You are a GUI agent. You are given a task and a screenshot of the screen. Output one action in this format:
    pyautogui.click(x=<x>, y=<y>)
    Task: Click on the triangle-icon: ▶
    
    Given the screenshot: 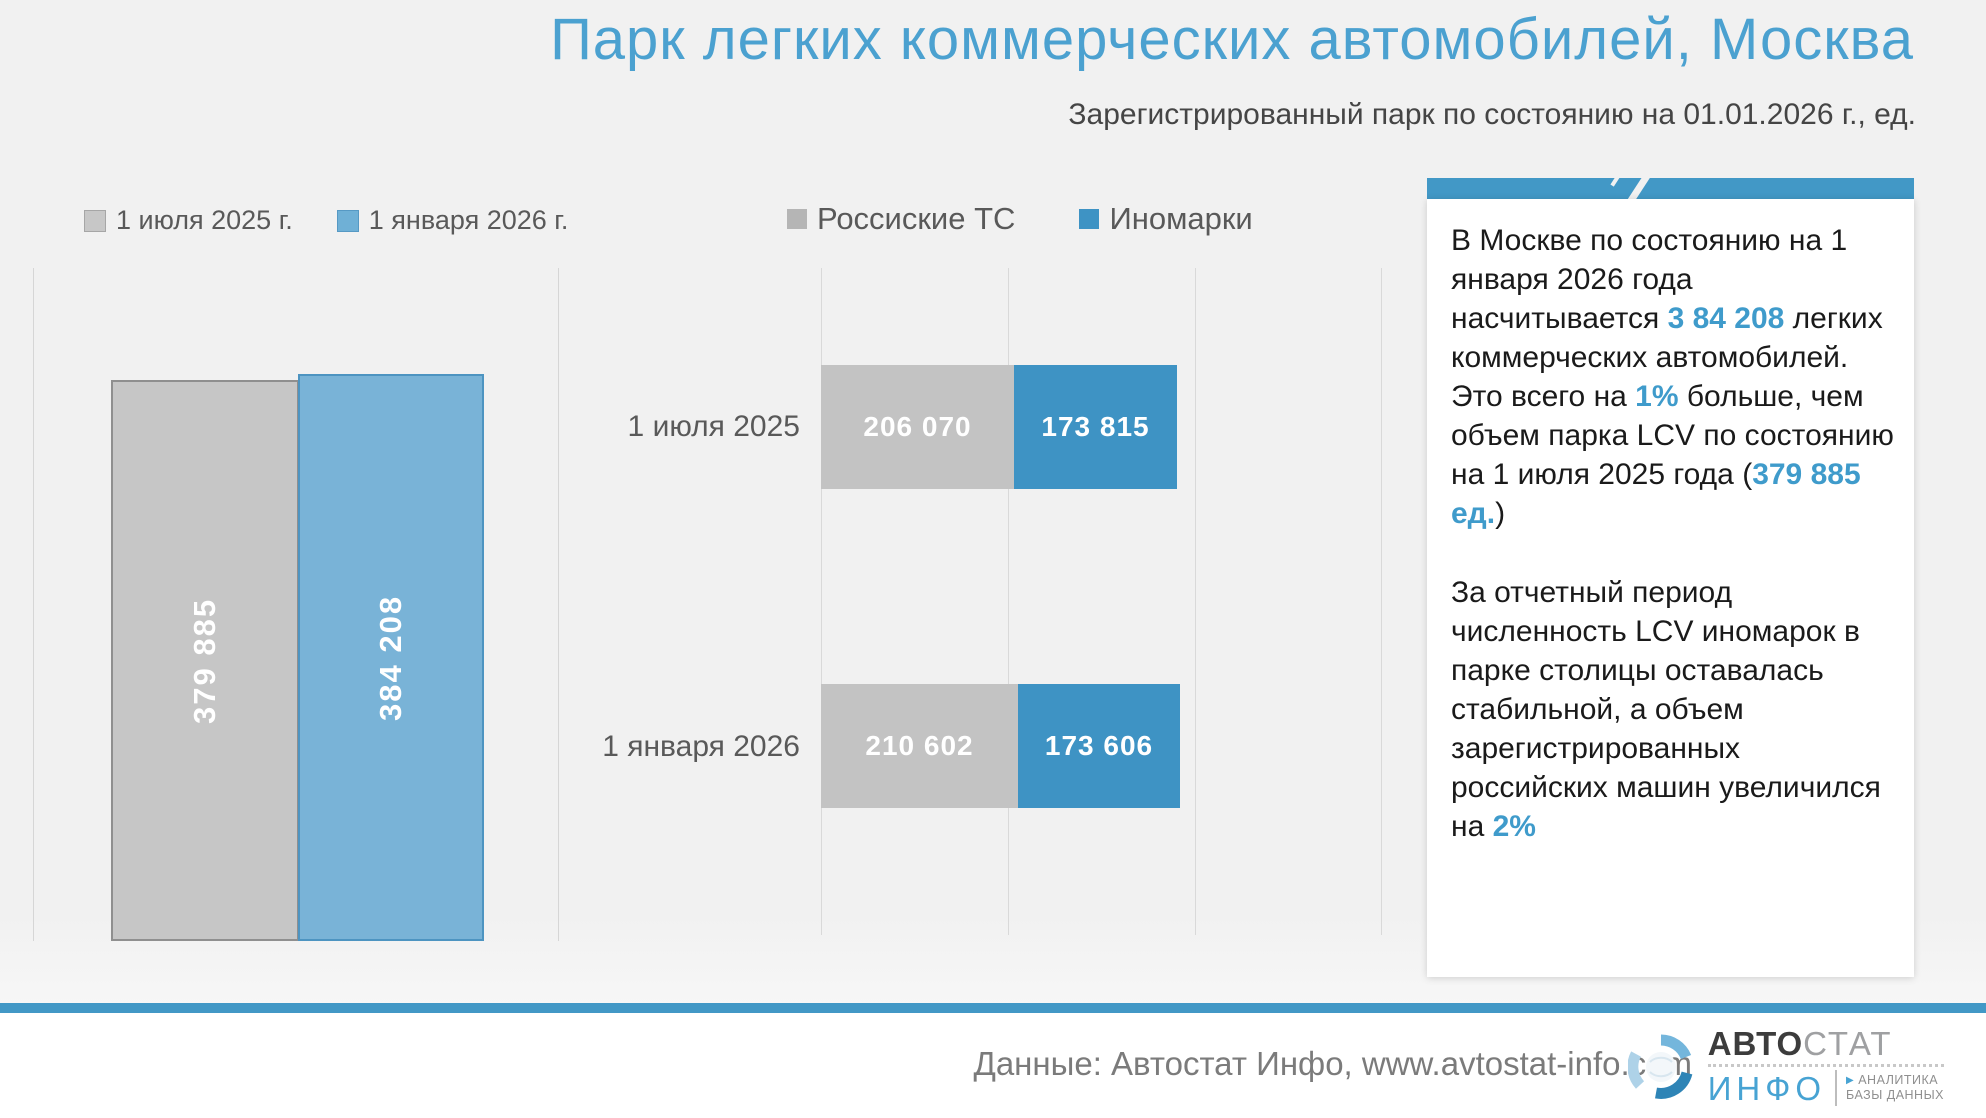 What is the action you would take?
    pyautogui.click(x=1850, y=1080)
    